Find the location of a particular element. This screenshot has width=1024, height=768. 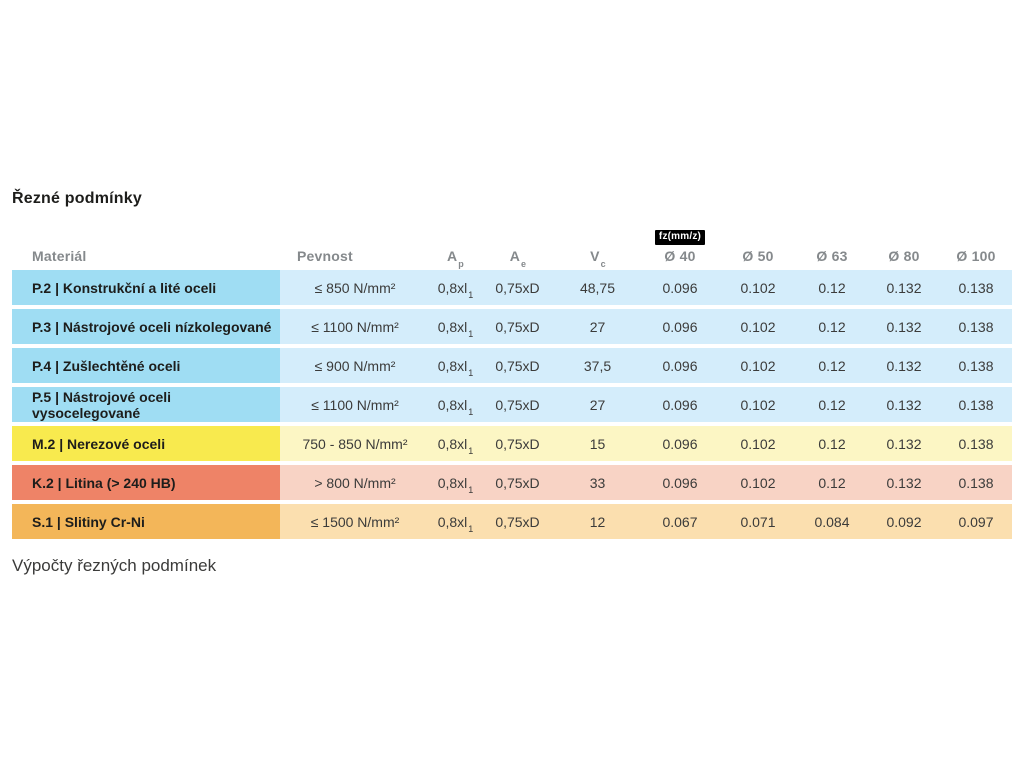

pevnost-cell: > 800 N/mm² is located at coordinates (355, 482).